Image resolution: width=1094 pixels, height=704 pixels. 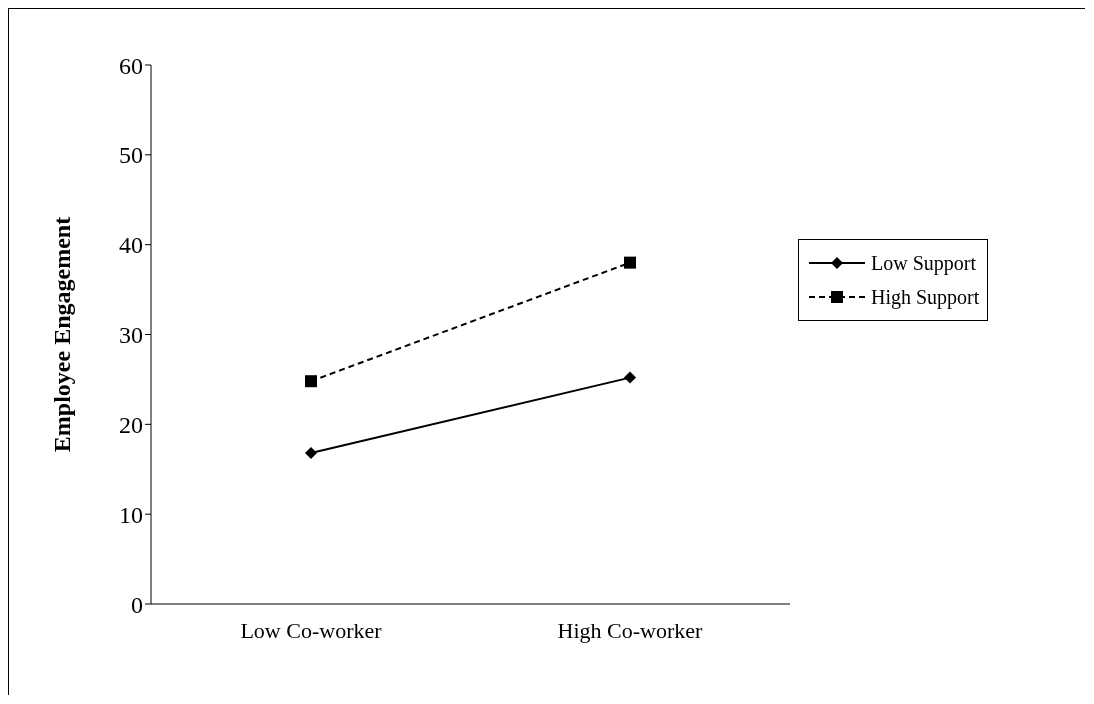 What do you see at coordinates (131, 335) in the screenshot?
I see `y-tick-label: 30` at bounding box center [131, 335].